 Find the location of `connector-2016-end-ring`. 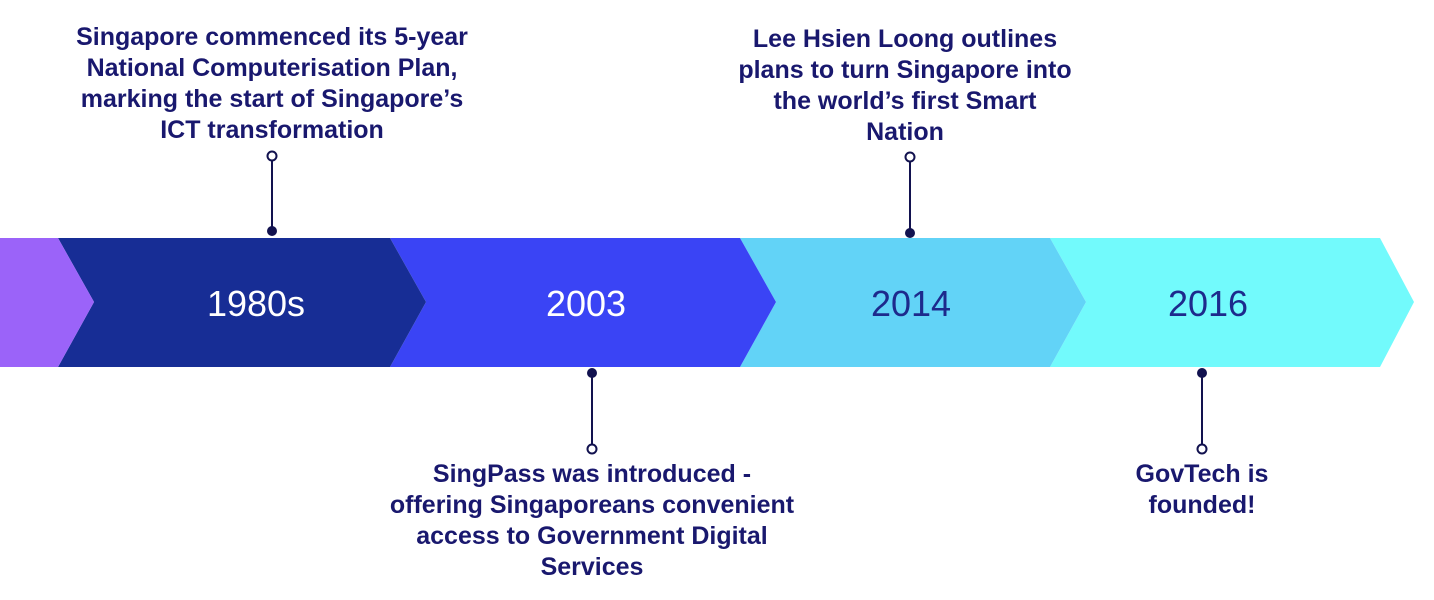

connector-2016-end-ring is located at coordinates (1202, 449).